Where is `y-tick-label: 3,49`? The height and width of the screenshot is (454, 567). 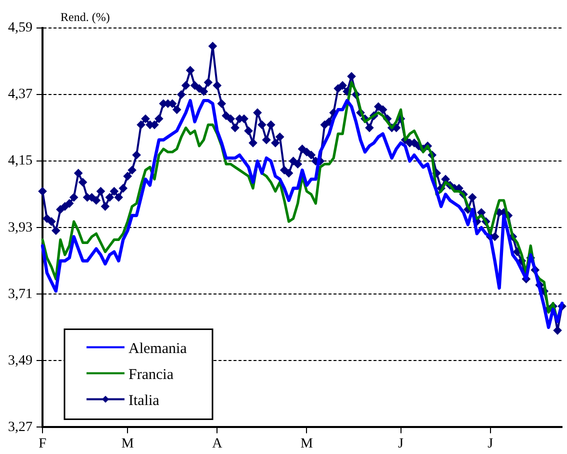
y-tick-label: 3,49 is located at coordinates (20, 360).